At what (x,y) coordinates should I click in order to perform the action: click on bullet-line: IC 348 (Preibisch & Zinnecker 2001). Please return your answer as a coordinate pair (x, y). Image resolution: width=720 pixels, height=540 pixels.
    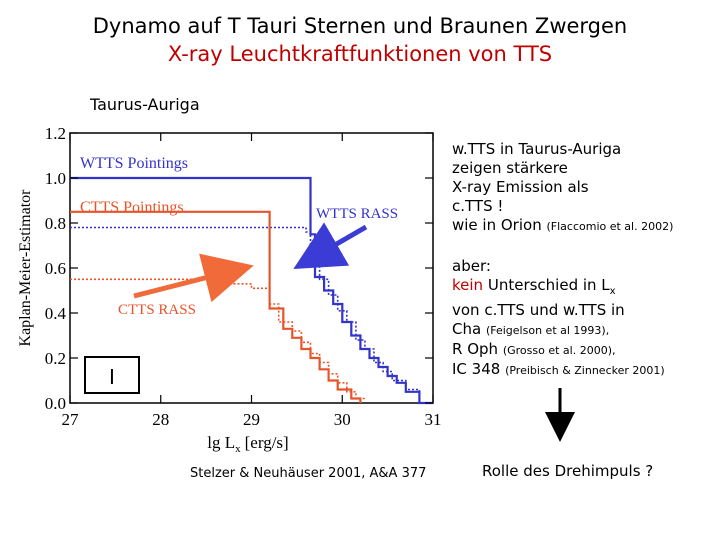
    Looking at the image, I should click on (562, 370).